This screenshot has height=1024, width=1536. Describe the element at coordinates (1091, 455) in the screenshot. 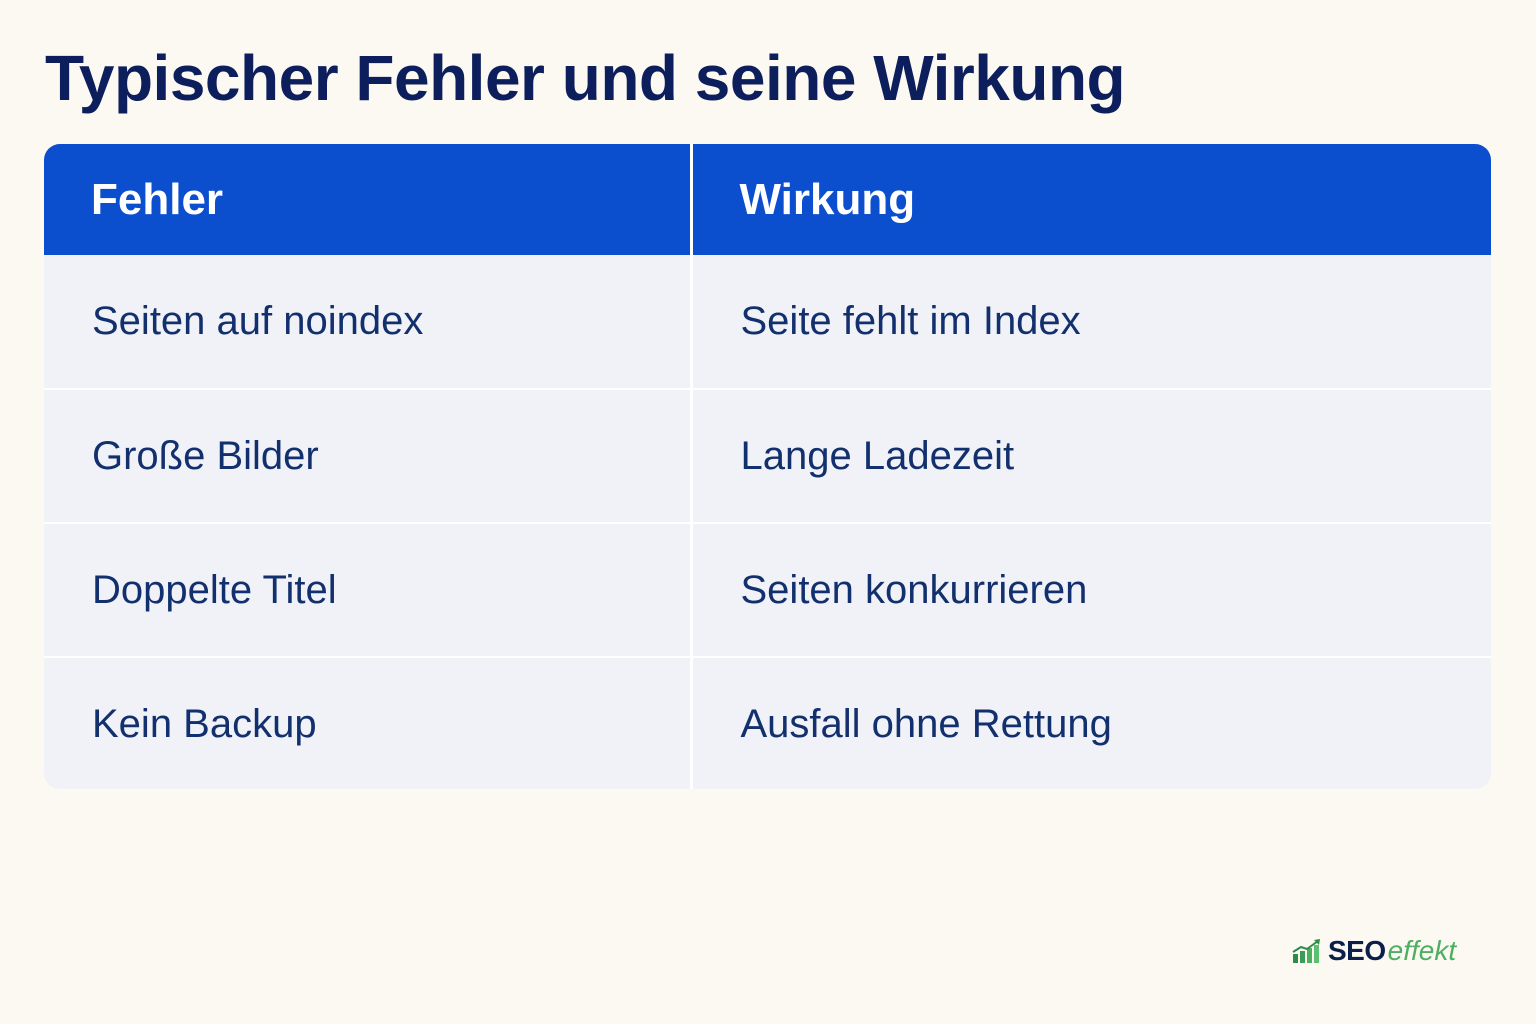

I see `cell-wirkung: Lange Ladezeit` at that location.